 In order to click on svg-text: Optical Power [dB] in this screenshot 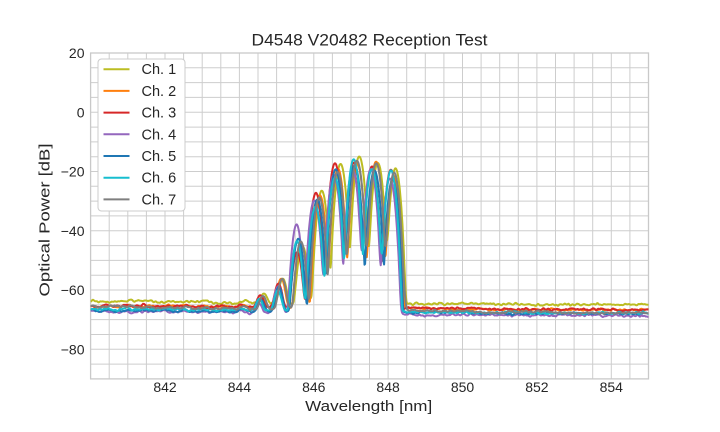, I will do `click(45, 220)`.